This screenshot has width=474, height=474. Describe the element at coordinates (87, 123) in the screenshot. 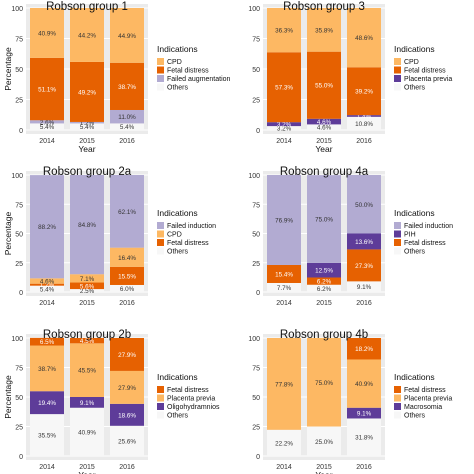

I see `data-label: 1.2%` at that location.